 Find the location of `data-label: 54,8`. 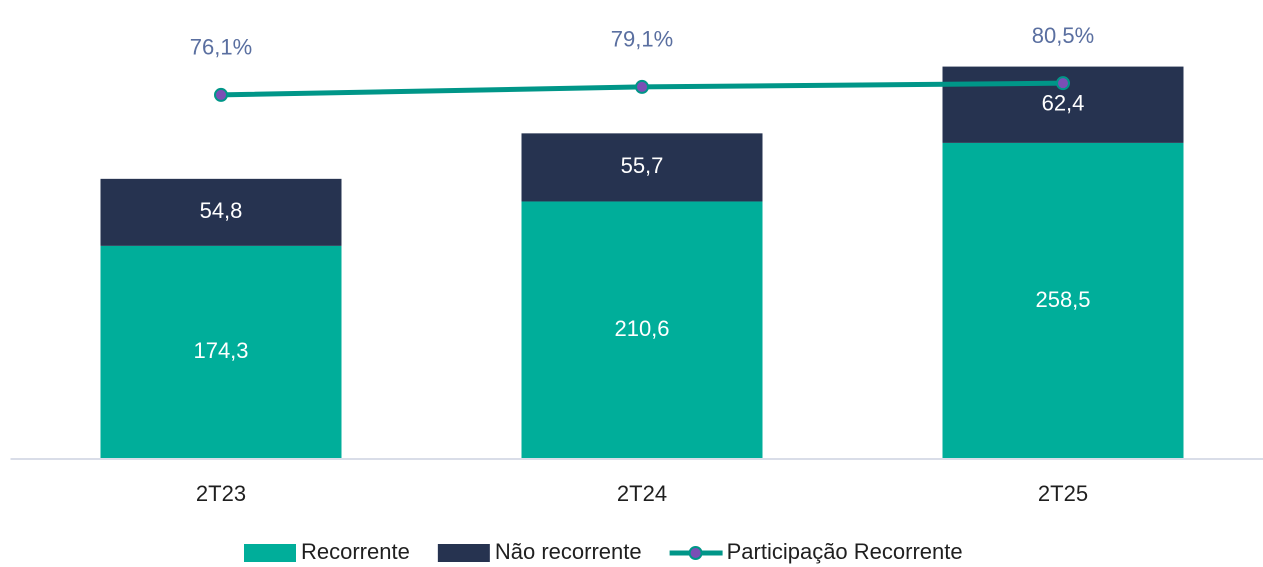

data-label: 54,8 is located at coordinates (221, 210).